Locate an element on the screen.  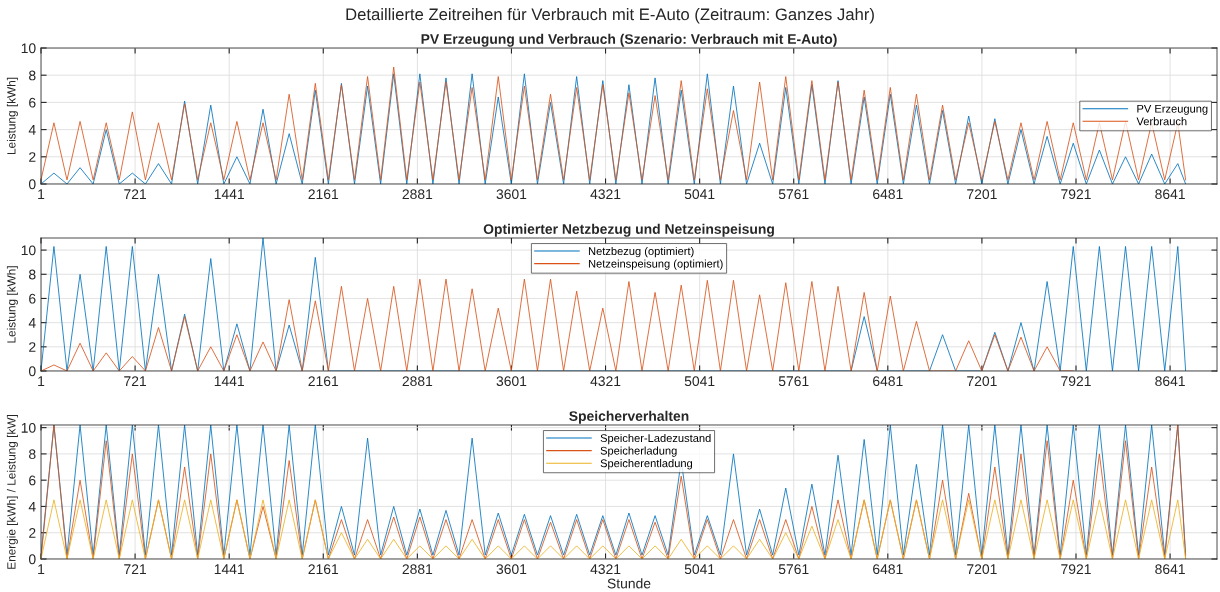
legend-label: Netzeinspeisung (optimiert) is located at coordinates (655, 264).